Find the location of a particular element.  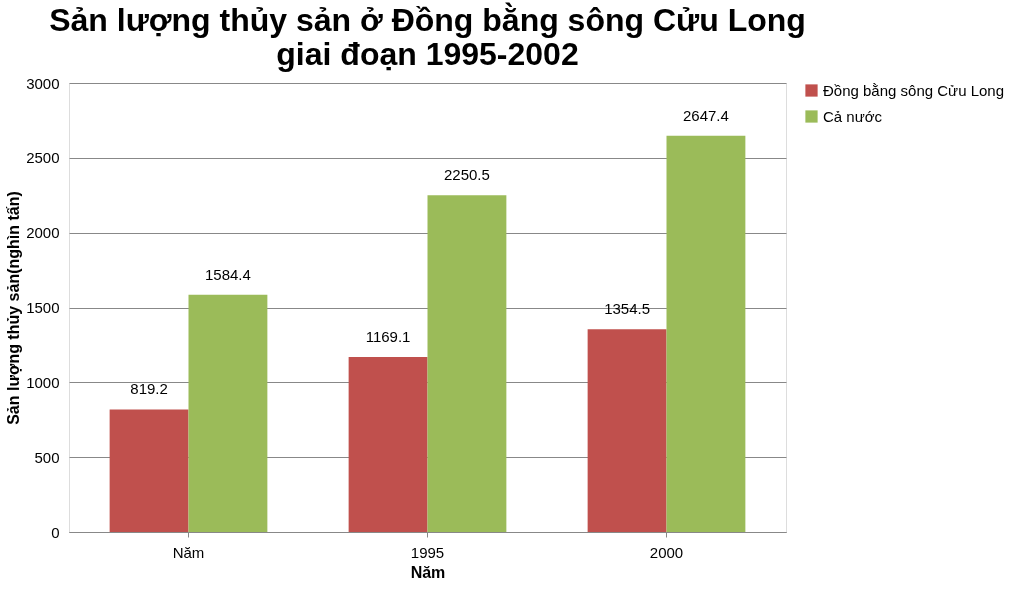

x-tick-label: Năm is located at coordinates (188, 552).